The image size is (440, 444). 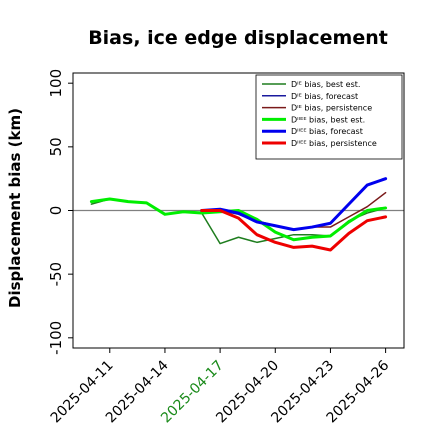 What do you see at coordinates (56, 146) in the screenshot?
I see `y-tick-label: 50` at bounding box center [56, 146].